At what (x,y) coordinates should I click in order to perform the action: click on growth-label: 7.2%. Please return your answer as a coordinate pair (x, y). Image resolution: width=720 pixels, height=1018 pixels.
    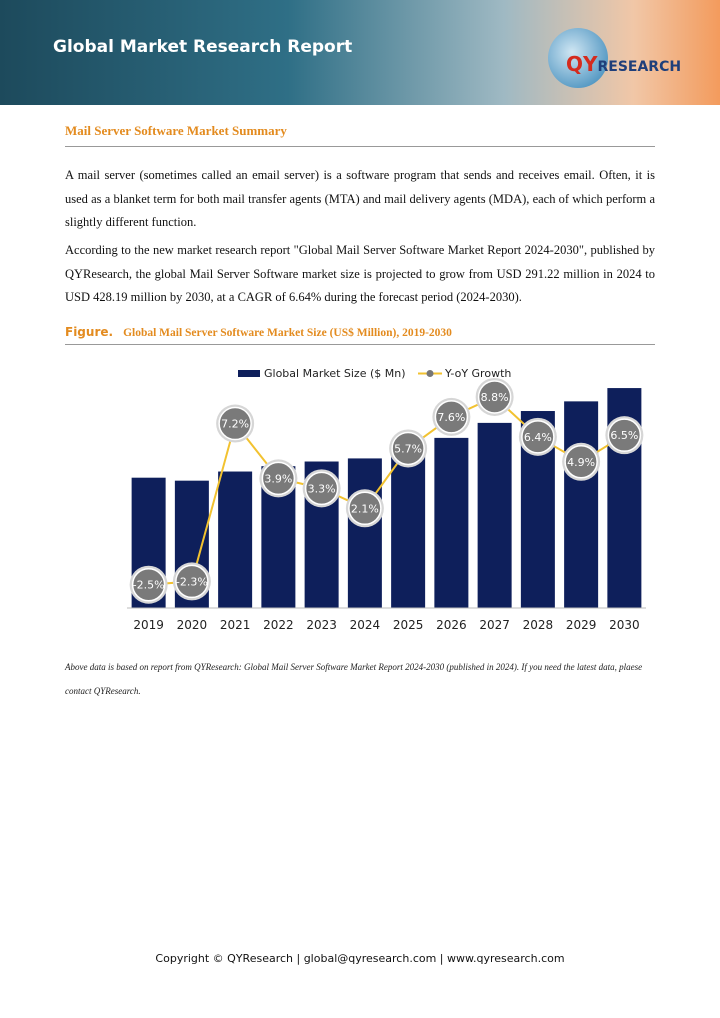
    Looking at the image, I should click on (235, 424).